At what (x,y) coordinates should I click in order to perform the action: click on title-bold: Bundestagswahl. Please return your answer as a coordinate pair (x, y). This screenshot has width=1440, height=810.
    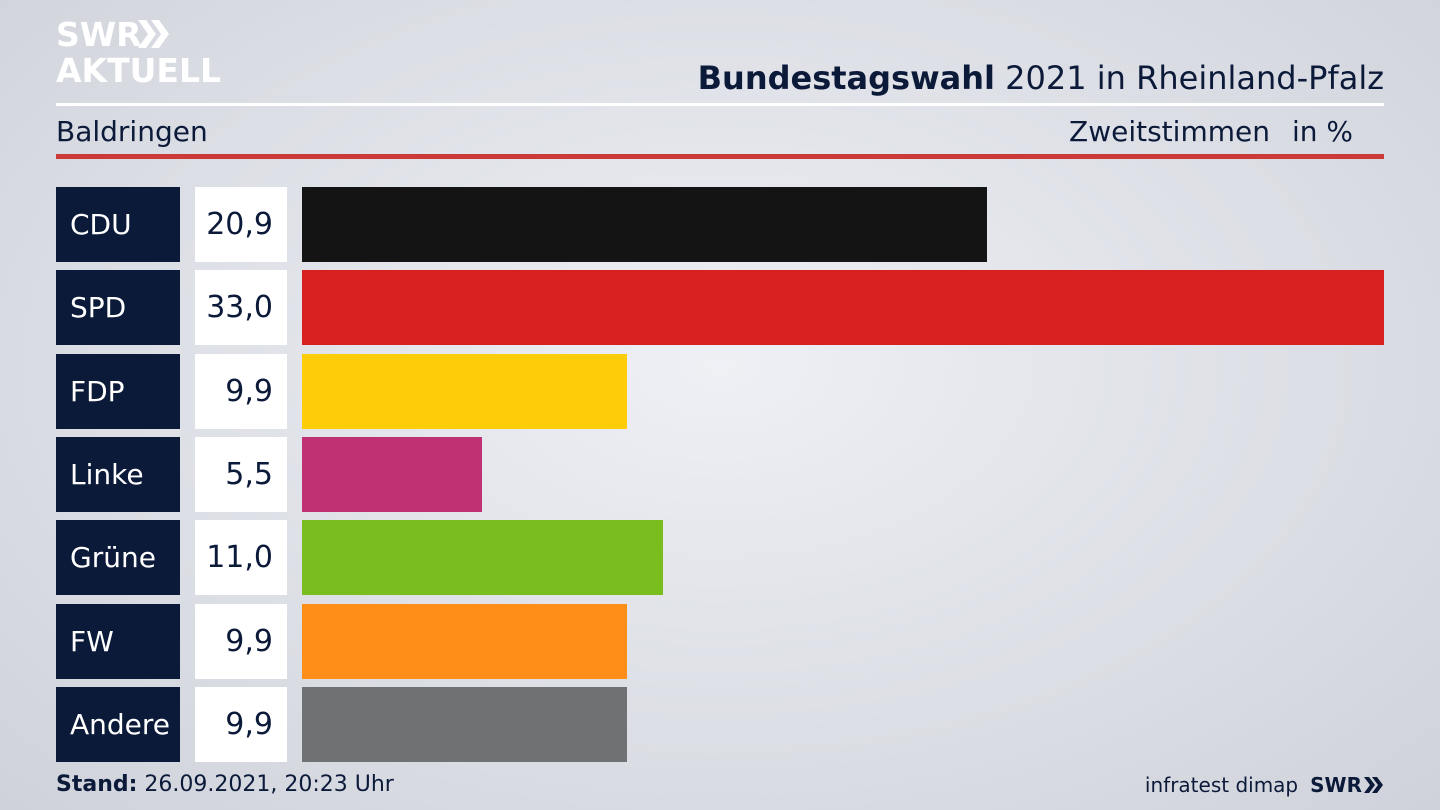
    Looking at the image, I should click on (846, 78).